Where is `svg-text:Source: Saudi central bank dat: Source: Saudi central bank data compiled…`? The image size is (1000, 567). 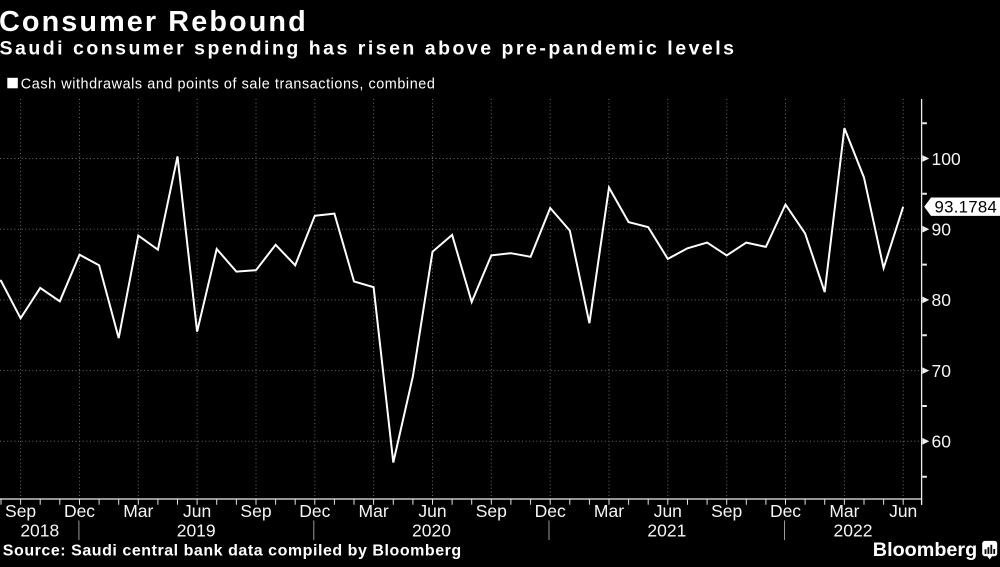 svg-text:Source: Saudi central bank dat: Source: Saudi central bank data compiled… is located at coordinates (232, 550).